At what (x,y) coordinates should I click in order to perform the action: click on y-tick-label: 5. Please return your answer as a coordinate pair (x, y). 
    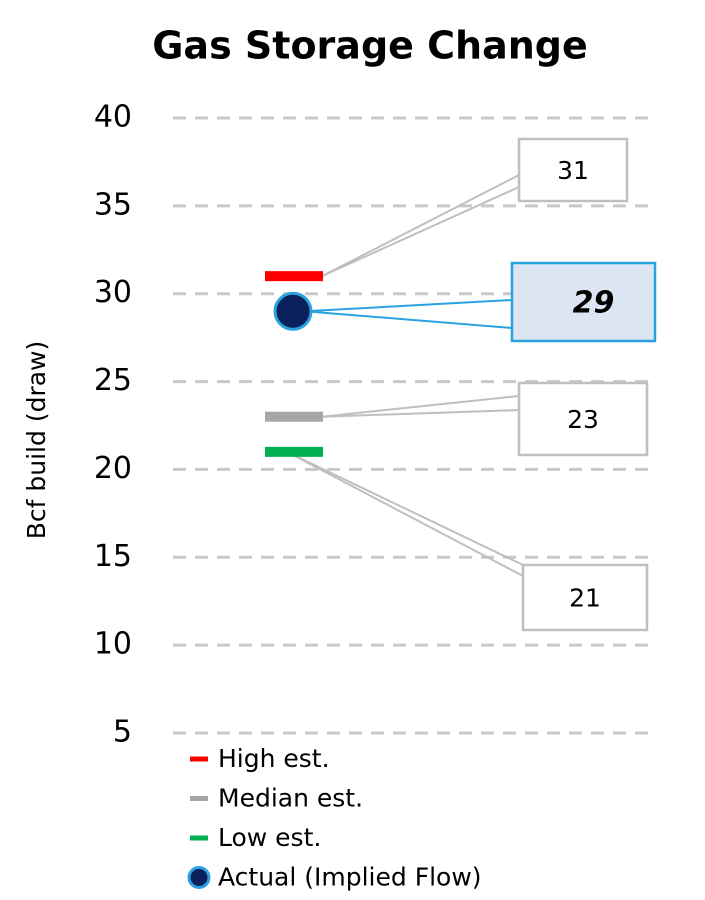
    Looking at the image, I should click on (122, 732).